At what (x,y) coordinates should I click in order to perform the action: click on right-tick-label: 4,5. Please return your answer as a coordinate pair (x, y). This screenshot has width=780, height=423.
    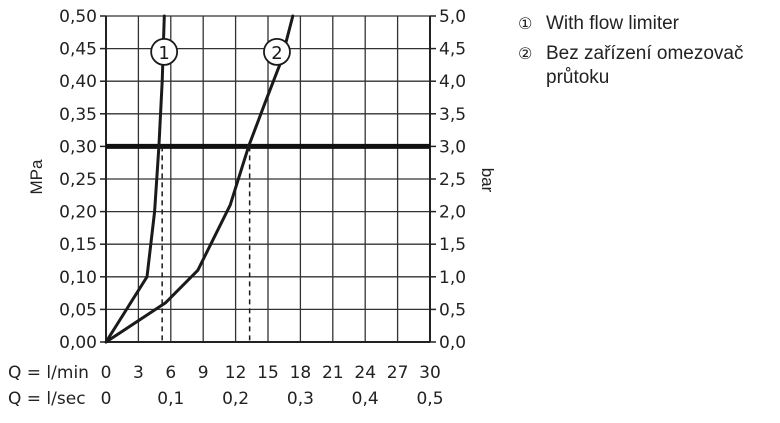
    Looking at the image, I should click on (452, 50).